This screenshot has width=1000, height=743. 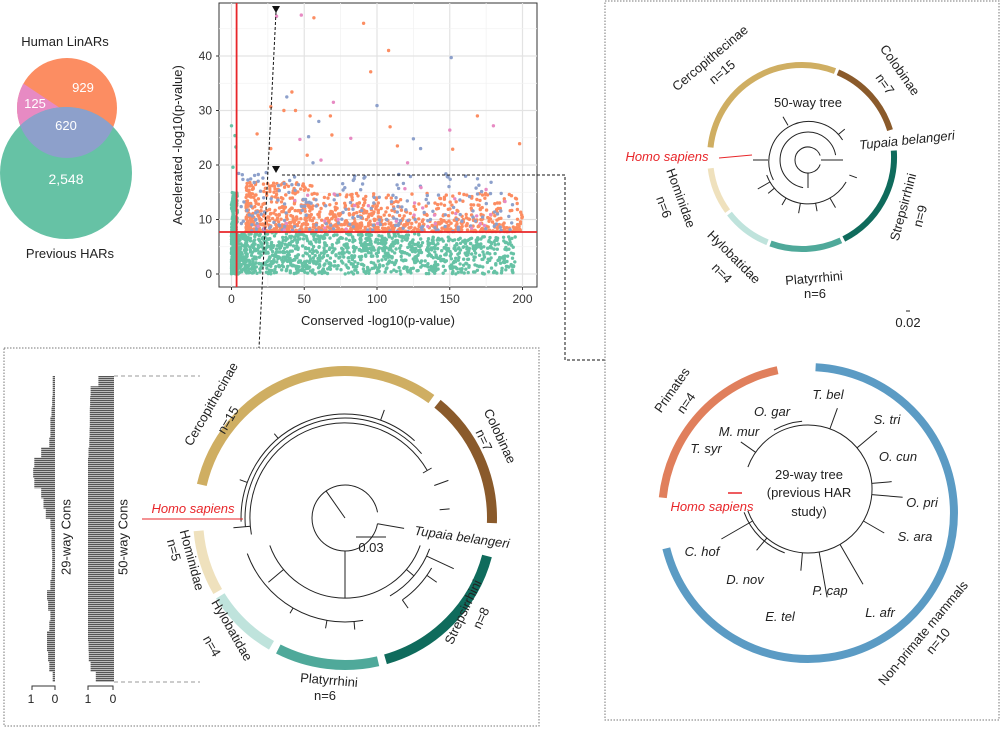 I want to click on tree-title: (previous HAR, so click(x=809, y=492).